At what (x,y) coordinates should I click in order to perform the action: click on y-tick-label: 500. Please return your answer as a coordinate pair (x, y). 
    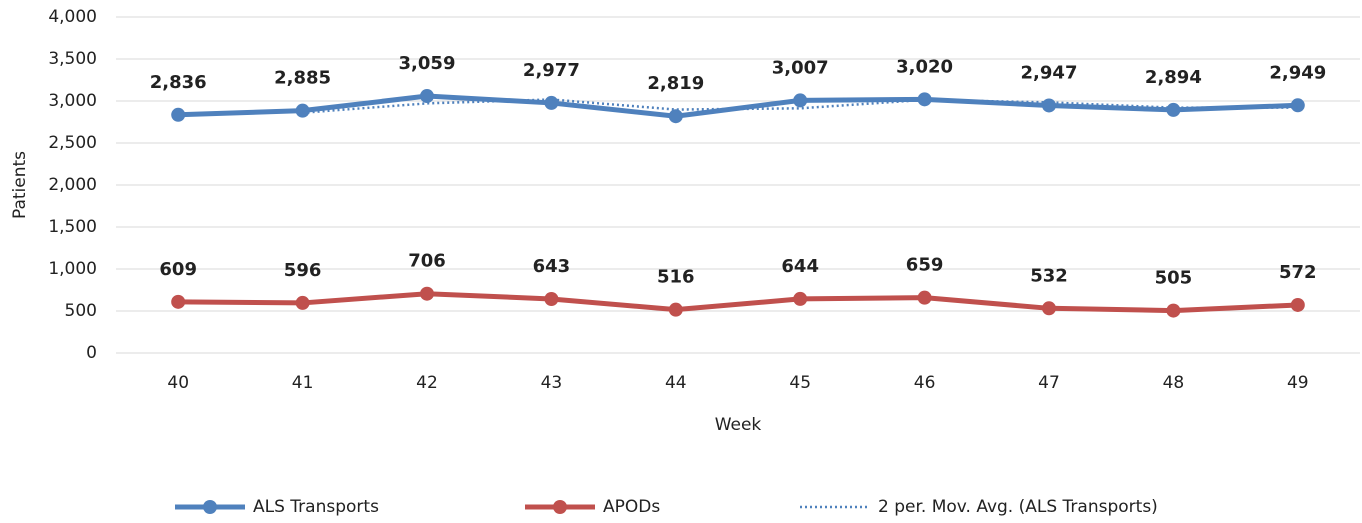
    Looking at the image, I should click on (81, 311).